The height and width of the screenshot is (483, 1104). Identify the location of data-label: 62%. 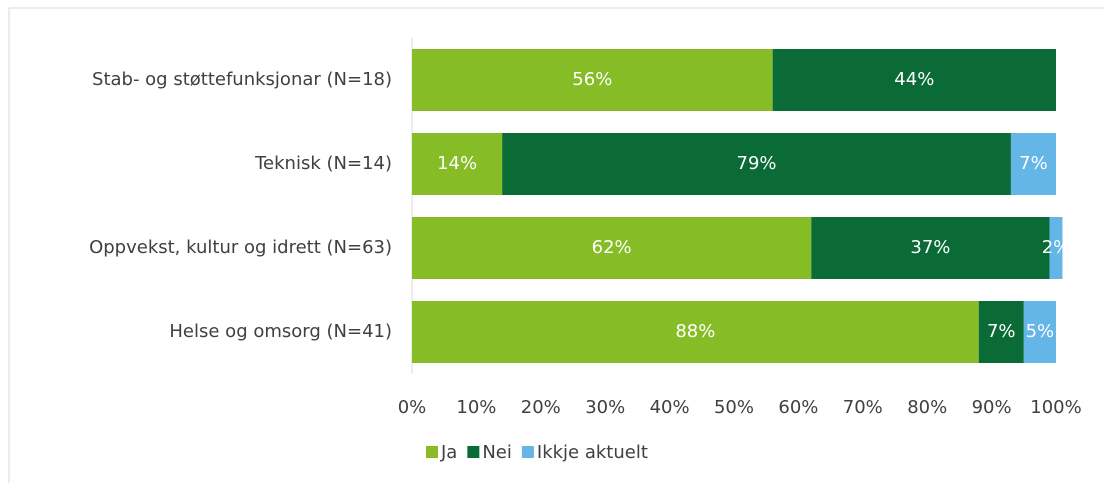
(612, 247).